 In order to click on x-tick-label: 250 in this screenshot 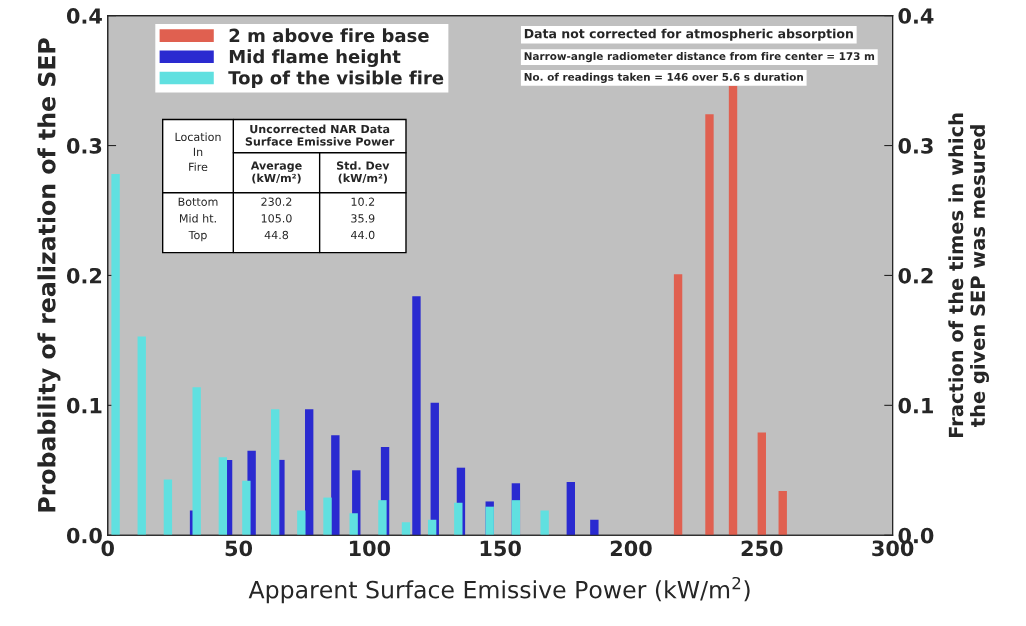, I will do `click(762, 548)`.